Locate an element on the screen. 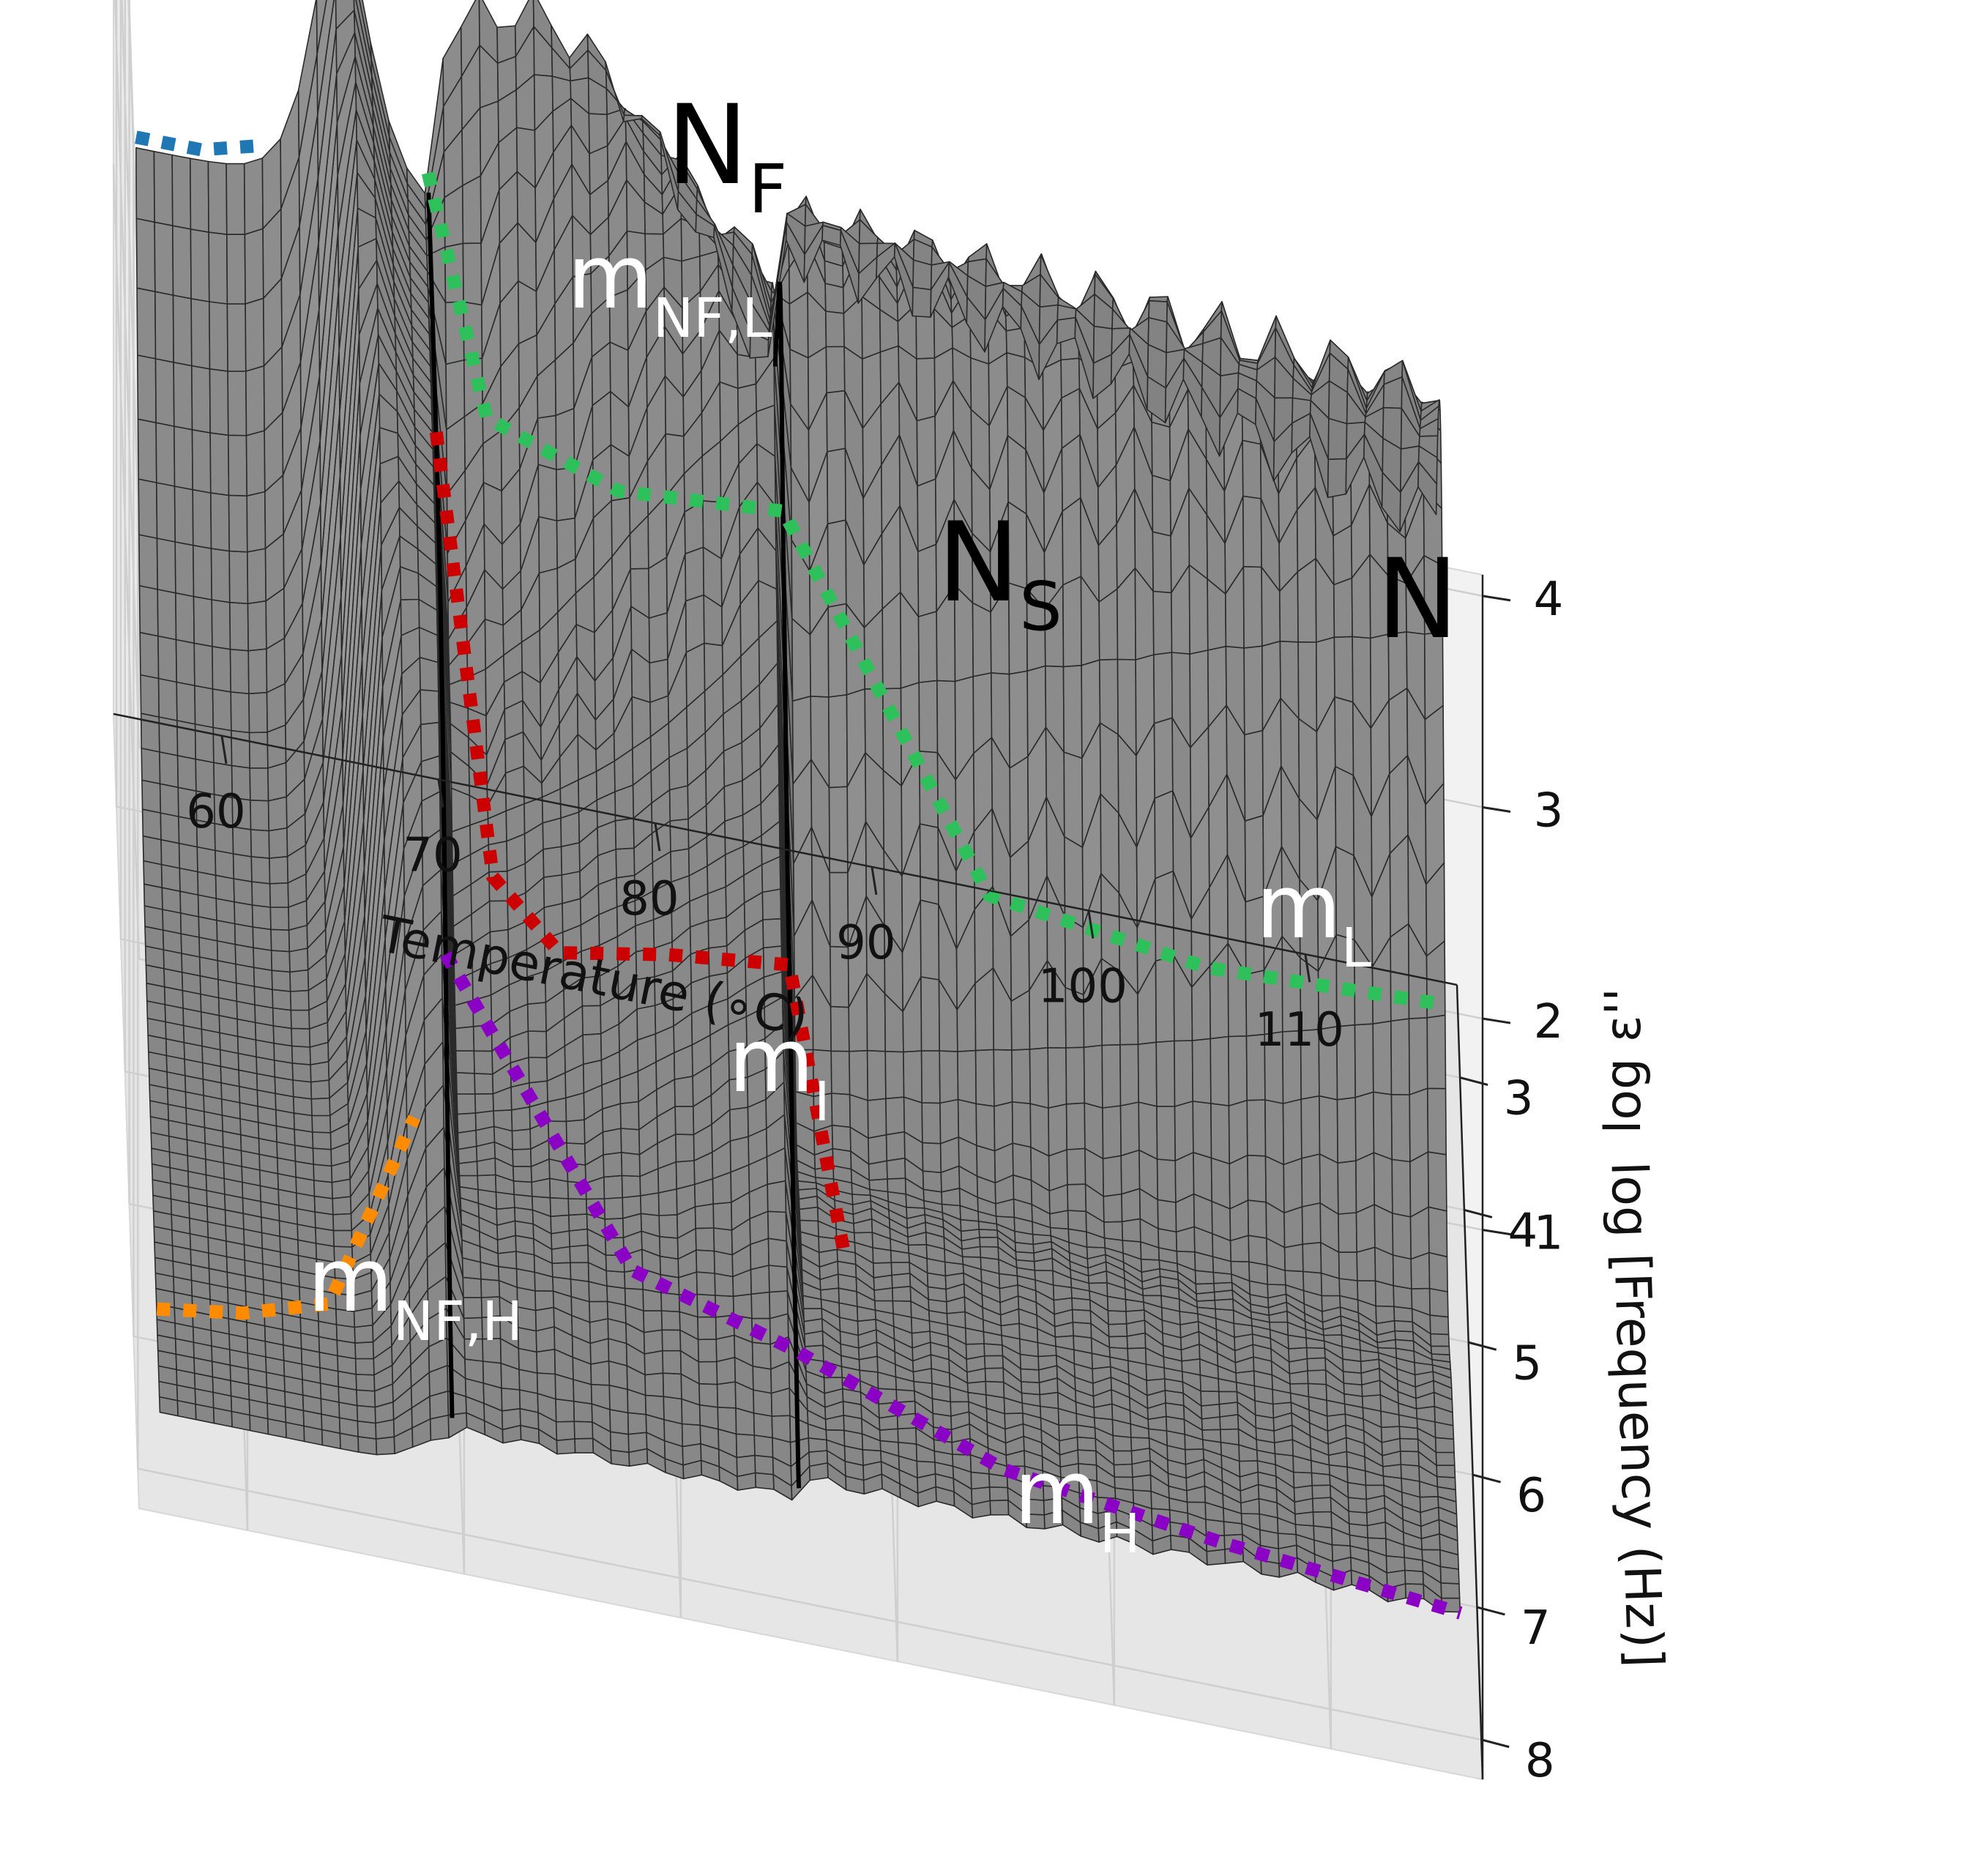 Image resolution: width=1979 pixels, height=1876 pixels. mode-label-nfl: mNF,L is located at coordinates (670, 289).